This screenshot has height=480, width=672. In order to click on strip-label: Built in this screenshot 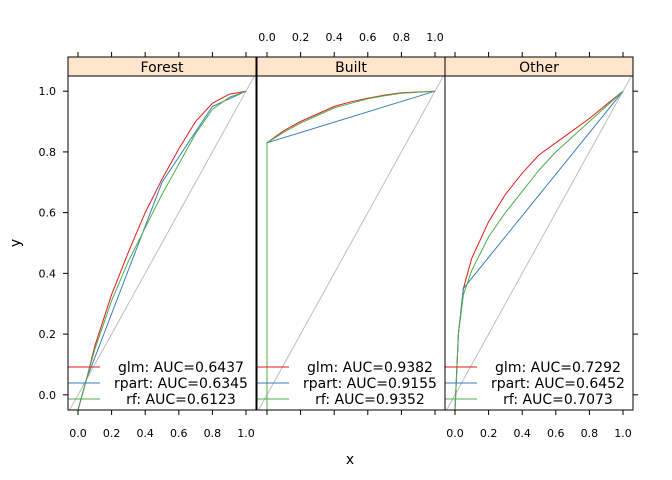, I will do `click(351, 68)`.